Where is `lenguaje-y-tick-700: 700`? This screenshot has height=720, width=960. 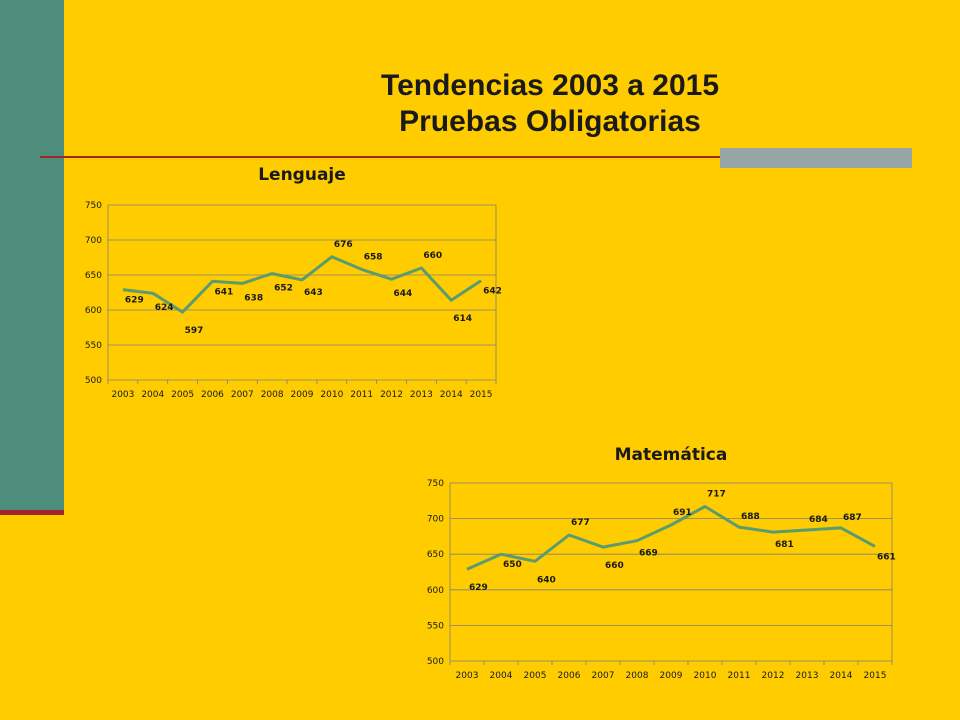 lenguaje-y-tick-700: 700 is located at coordinates (93, 241).